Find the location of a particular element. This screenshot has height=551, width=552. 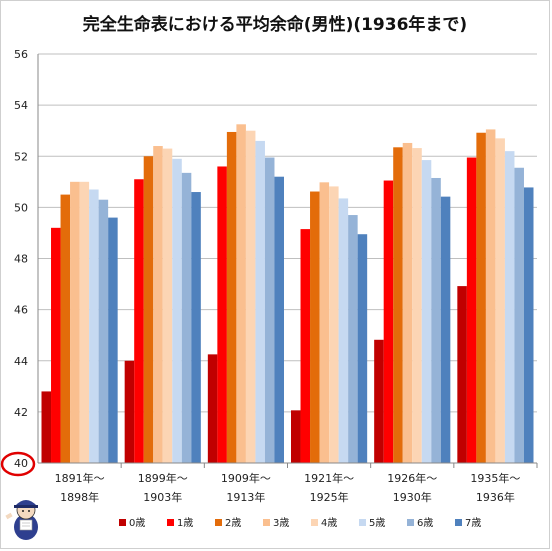

x-tick-label: 1903年 is located at coordinates (162, 497).